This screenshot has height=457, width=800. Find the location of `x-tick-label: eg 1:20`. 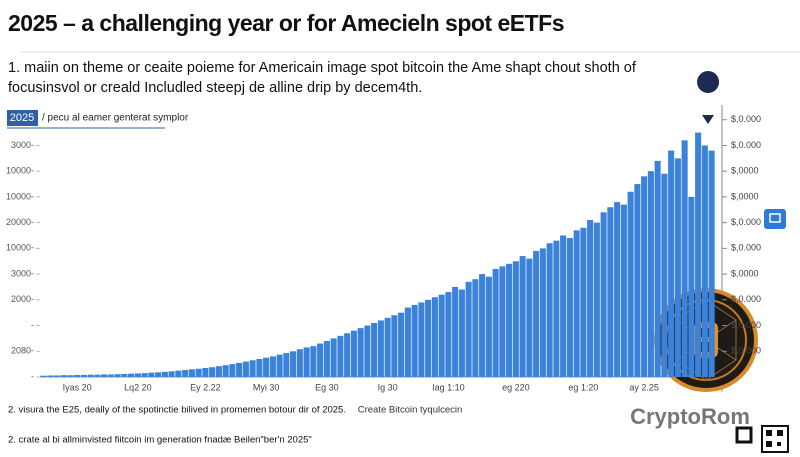

x-tick-label: eg 1:20 is located at coordinates (583, 387).